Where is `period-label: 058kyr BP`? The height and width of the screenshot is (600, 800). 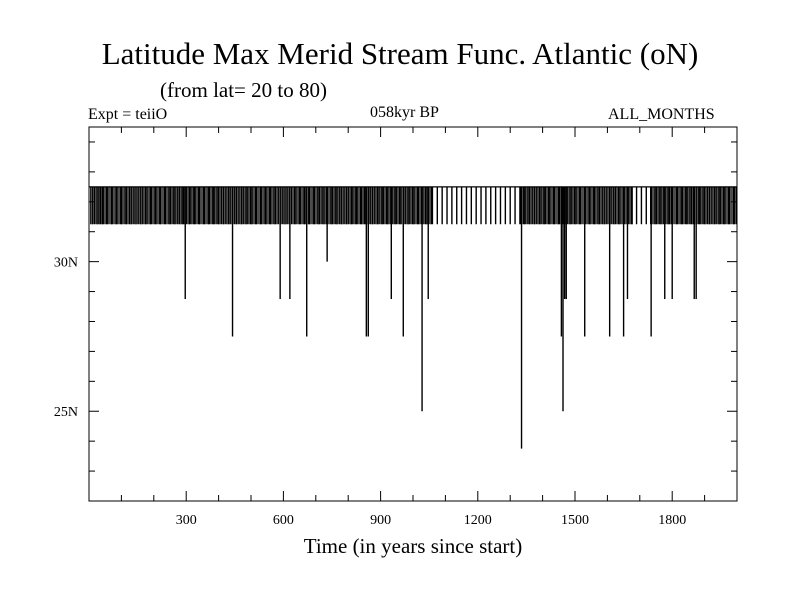
period-label: 058kyr BP is located at coordinates (404, 112).